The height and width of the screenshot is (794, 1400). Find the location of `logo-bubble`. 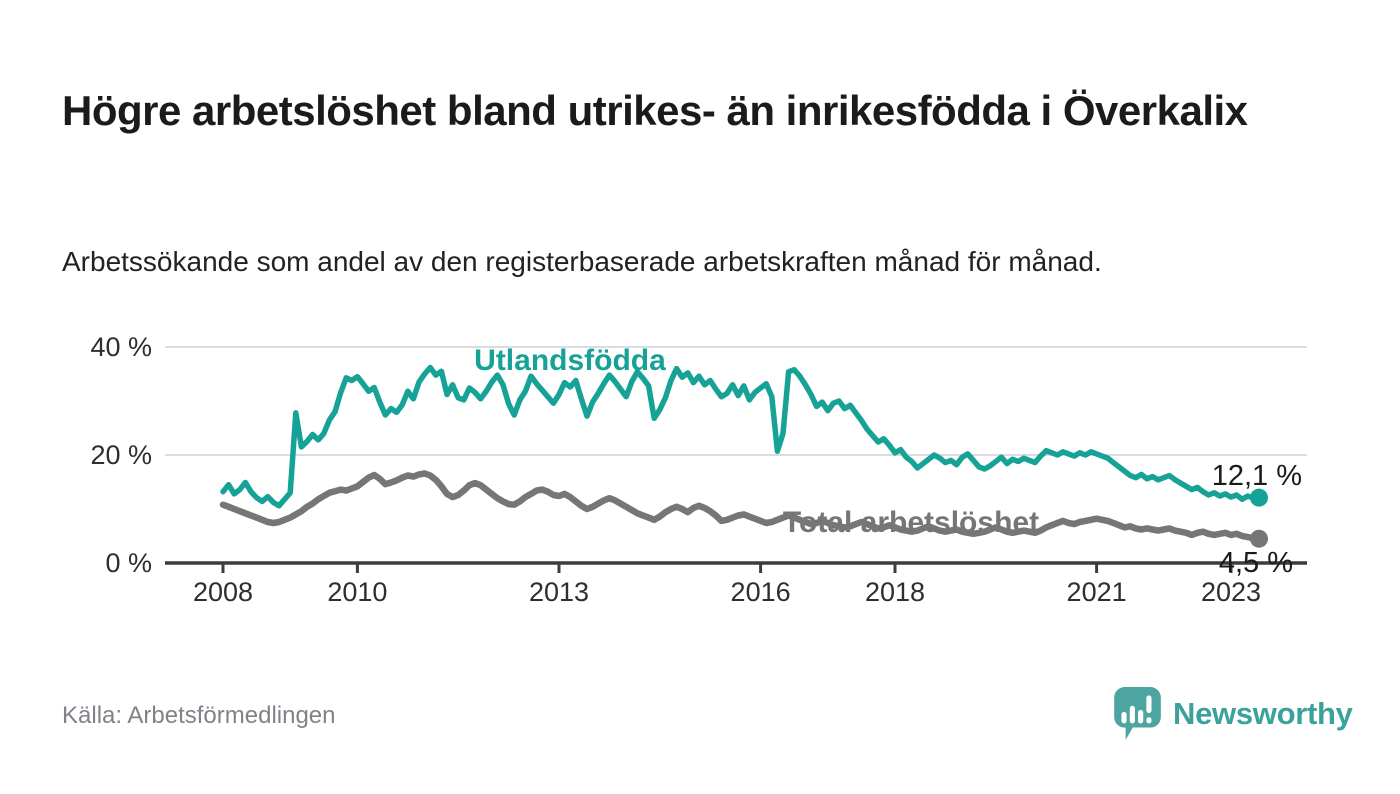

logo-bubble is located at coordinates (1137, 713).